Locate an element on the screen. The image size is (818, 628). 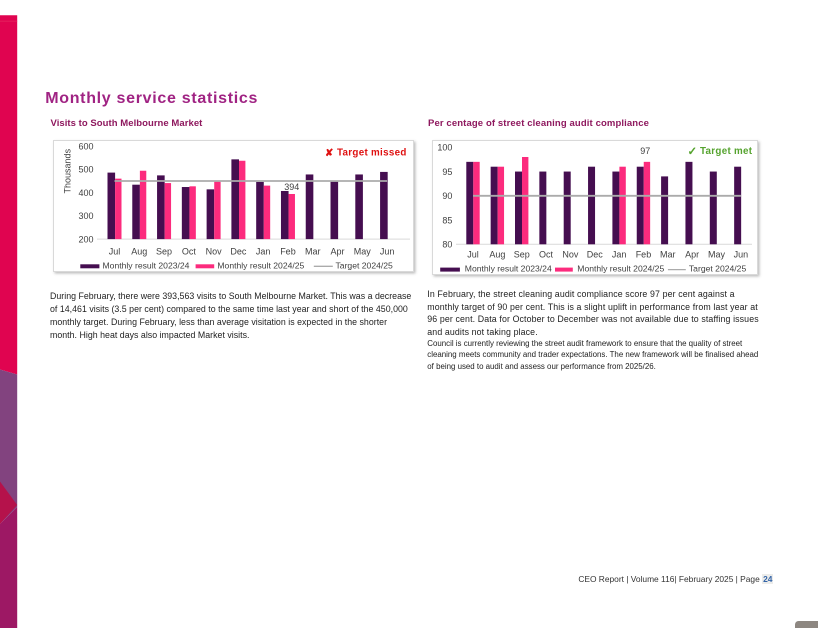
svg-text: Target missed is located at coordinates (372, 152).